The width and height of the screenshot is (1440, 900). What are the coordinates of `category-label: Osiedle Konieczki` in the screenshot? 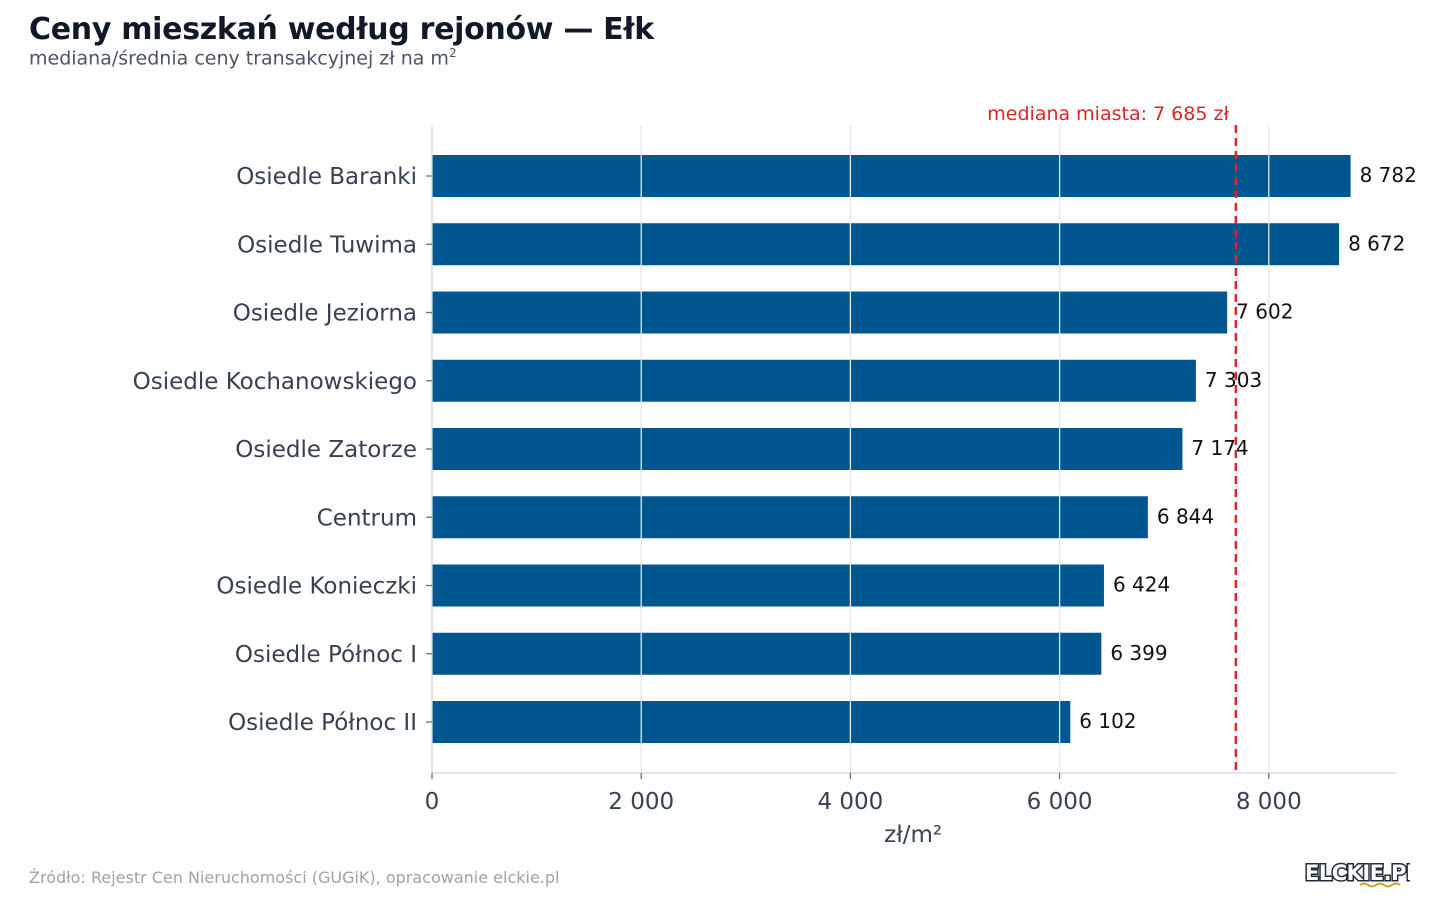 It's located at (316, 587).